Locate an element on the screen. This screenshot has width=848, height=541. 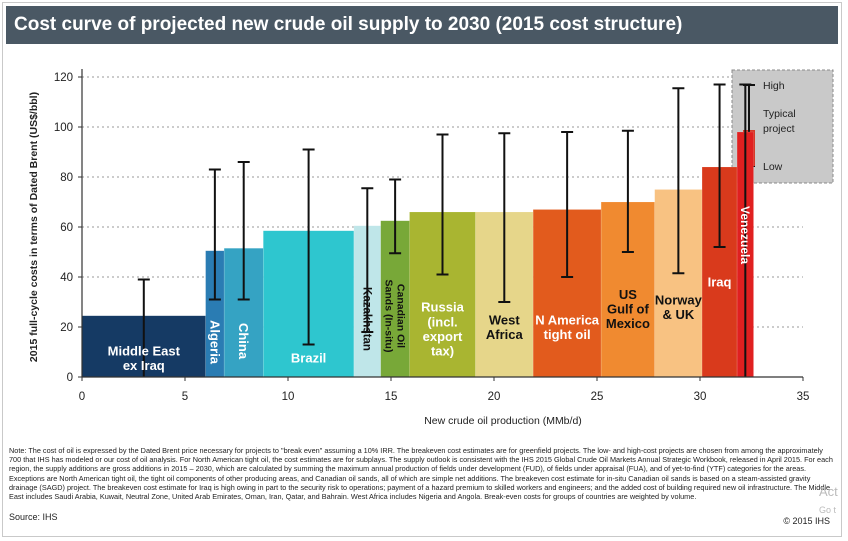
bar-label-10: Norway & UK is located at coordinates (679, 307).